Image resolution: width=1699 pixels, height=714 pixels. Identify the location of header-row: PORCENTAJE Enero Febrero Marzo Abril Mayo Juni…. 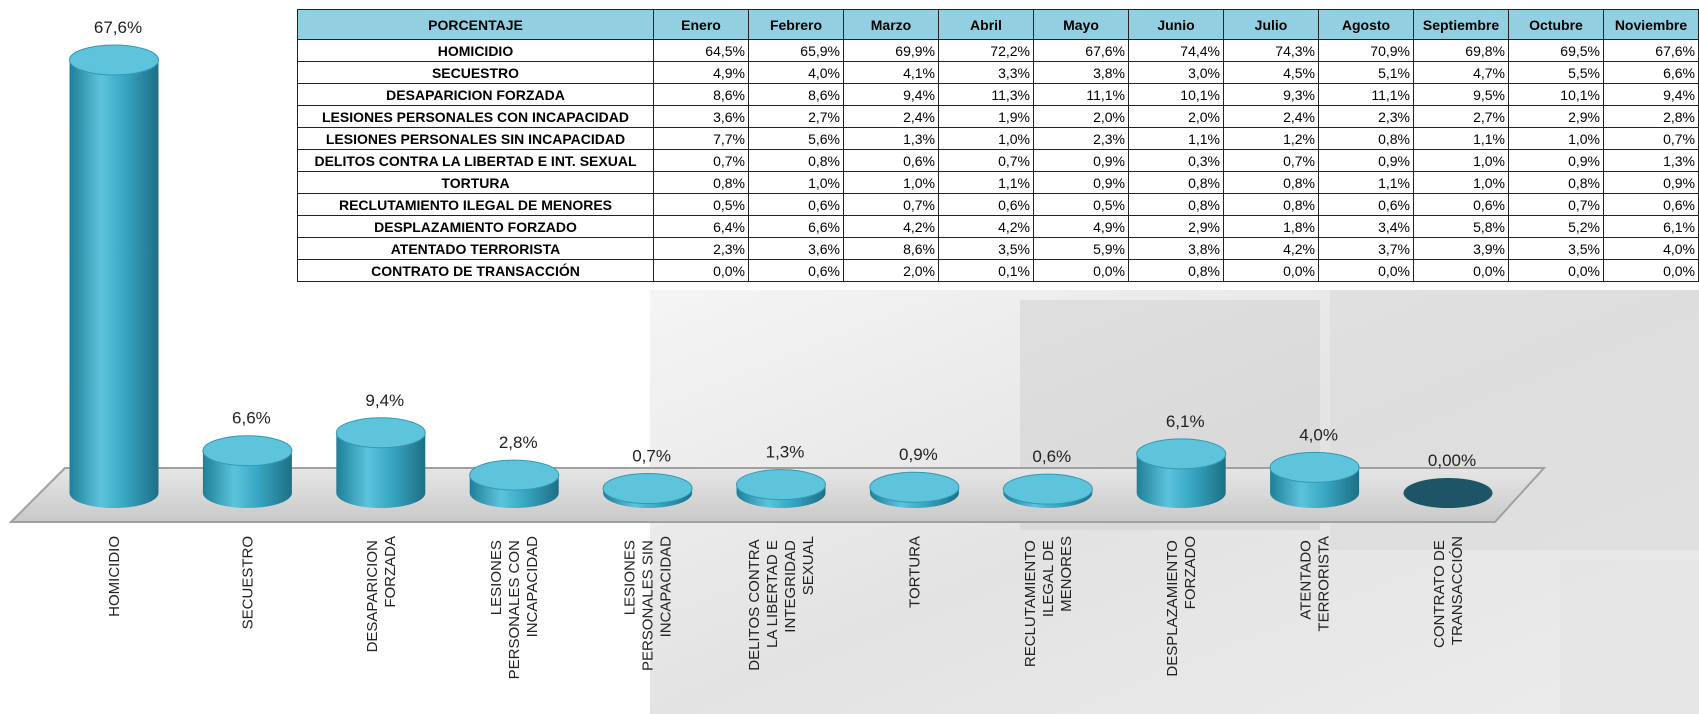
(998, 24).